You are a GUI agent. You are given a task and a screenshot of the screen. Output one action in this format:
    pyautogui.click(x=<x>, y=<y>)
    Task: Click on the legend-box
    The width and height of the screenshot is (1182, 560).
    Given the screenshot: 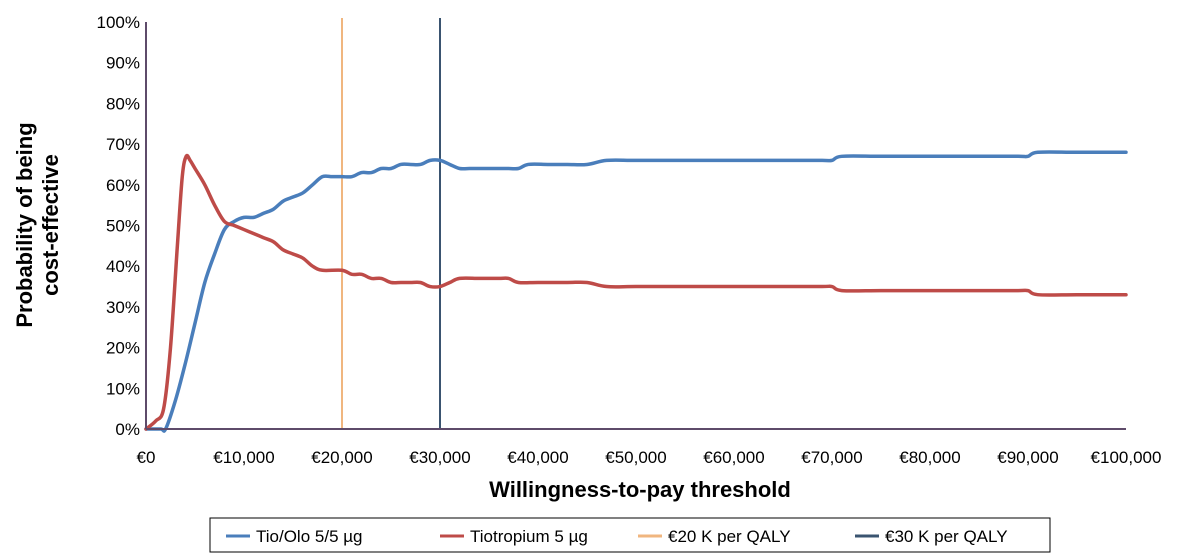 What is the action you would take?
    pyautogui.click(x=630, y=535)
    